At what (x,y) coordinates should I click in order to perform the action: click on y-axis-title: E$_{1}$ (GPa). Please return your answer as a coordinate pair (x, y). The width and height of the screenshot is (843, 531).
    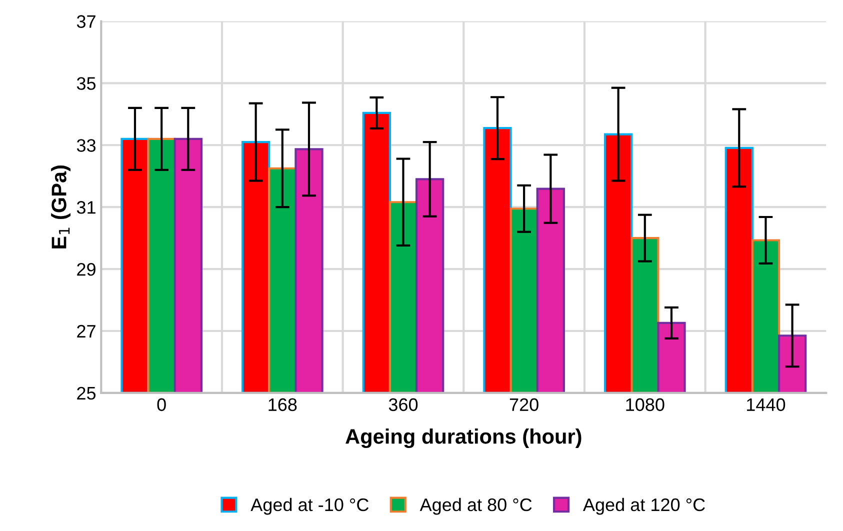
    Looking at the image, I should click on (60, 207).